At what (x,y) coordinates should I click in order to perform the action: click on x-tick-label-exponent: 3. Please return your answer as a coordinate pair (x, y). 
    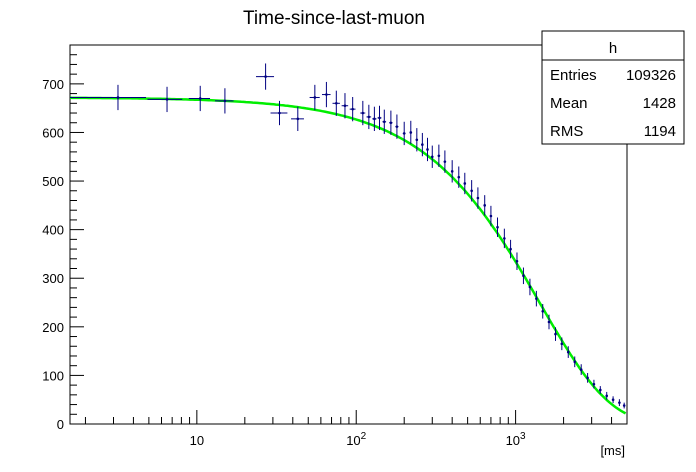
    Looking at the image, I should click on (523, 436).